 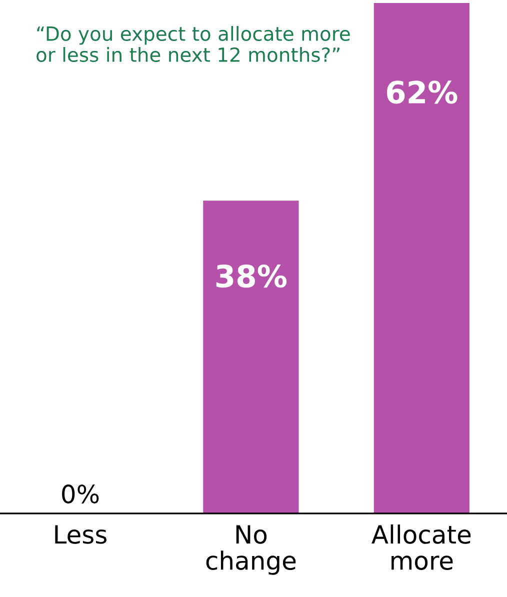 I want to click on x-tick-label: No change, so click(x=251, y=550).